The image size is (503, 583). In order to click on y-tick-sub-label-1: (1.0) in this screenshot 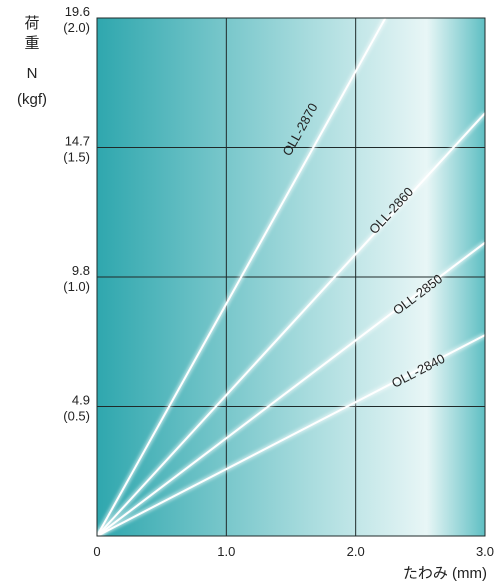, I will do `click(76, 286)`.